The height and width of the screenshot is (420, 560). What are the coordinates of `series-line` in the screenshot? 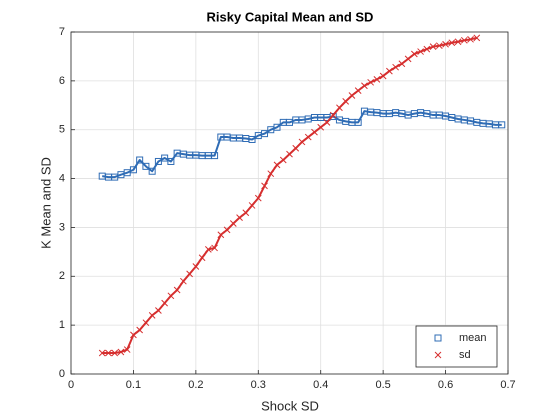 It's located at (302, 144).